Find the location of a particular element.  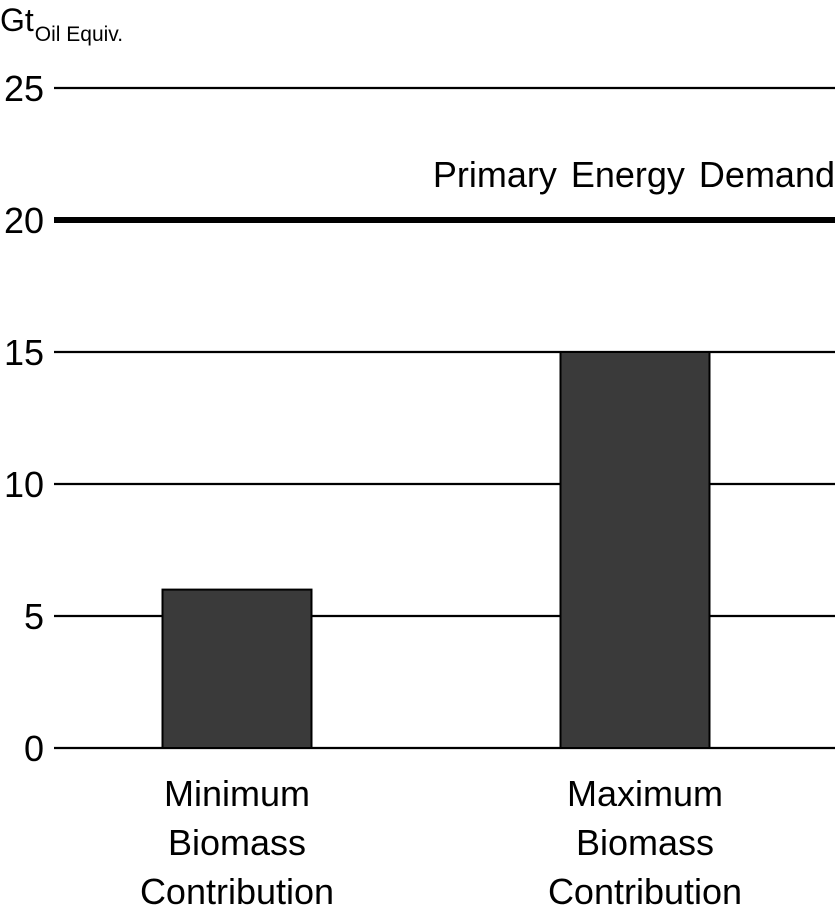

x-category-label-maximum: Maximum Biomass Contribution is located at coordinates (645, 842).